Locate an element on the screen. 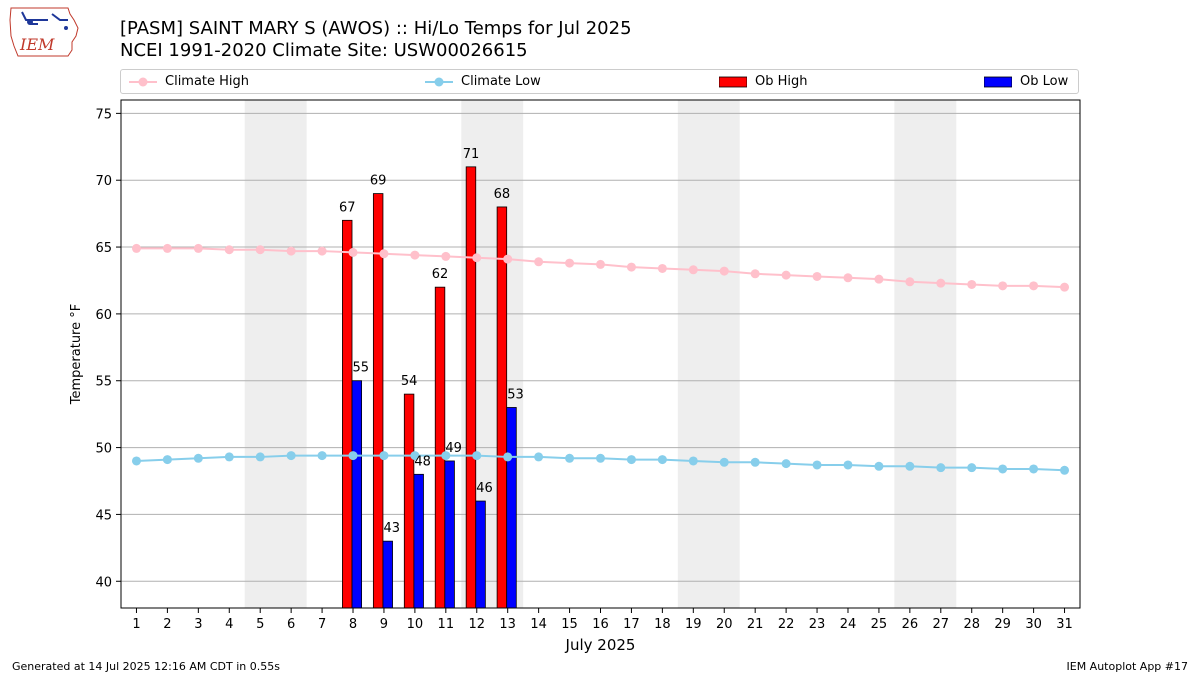 The image size is (1200, 675). x-tick-label: 20 is located at coordinates (724, 624).